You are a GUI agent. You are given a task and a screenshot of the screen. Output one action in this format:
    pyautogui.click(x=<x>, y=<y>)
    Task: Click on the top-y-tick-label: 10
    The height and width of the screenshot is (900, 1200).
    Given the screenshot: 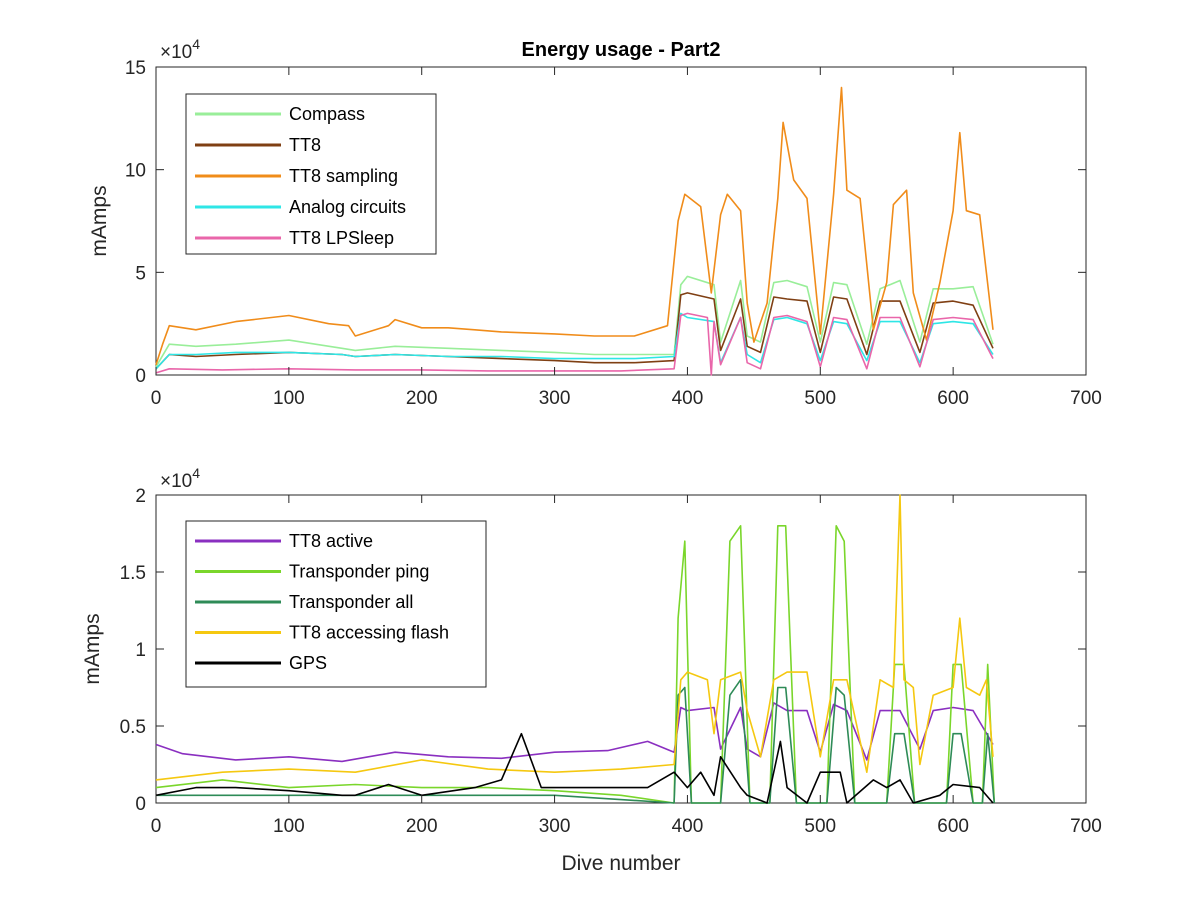 What is the action you would take?
    pyautogui.click(x=135, y=171)
    